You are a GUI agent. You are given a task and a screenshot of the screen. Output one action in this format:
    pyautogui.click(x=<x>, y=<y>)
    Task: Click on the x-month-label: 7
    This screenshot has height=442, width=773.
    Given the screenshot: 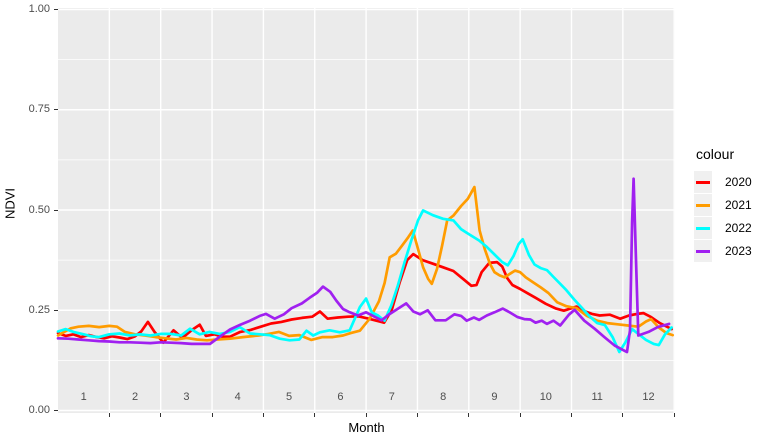 What is the action you would take?
    pyautogui.click(x=391, y=397)
    